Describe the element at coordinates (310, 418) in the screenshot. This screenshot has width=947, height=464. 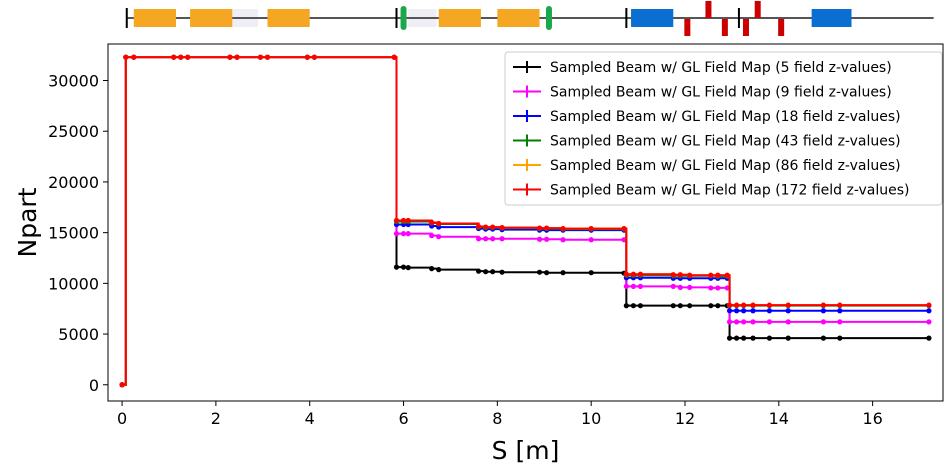
I see `x-tick-label: 4` at that location.